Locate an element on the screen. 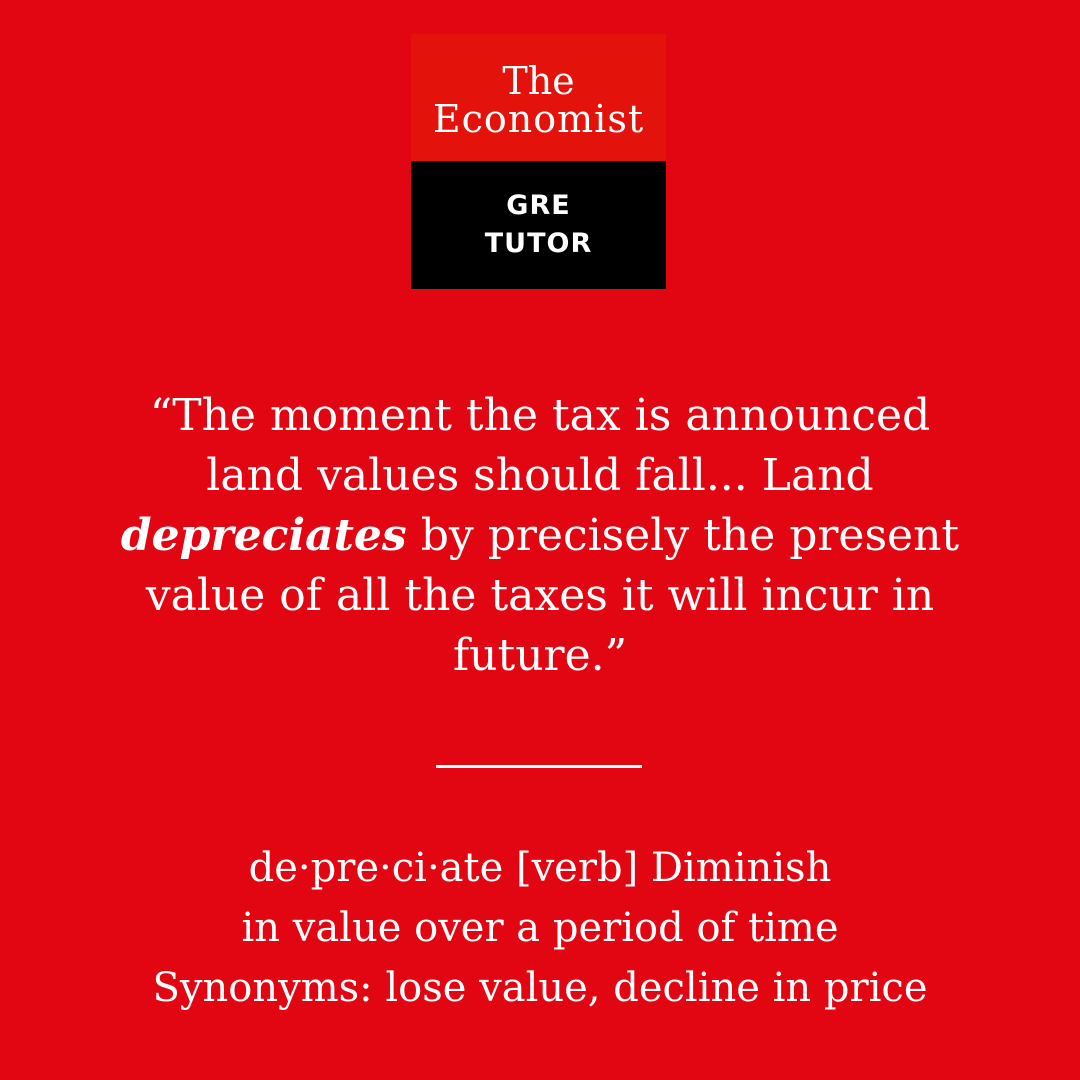  quote-keyword: depreciates is located at coordinates (263, 535).